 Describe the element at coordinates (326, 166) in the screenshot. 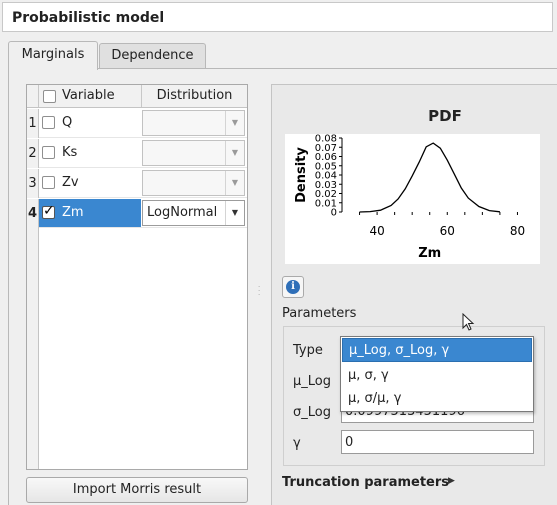

I see `y-tick-label: 0.05` at that location.